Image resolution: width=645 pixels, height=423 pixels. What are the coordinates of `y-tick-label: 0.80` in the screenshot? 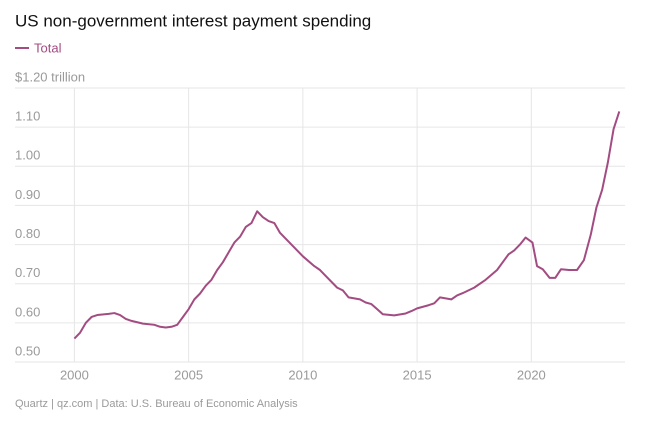 It's located at (27, 233).